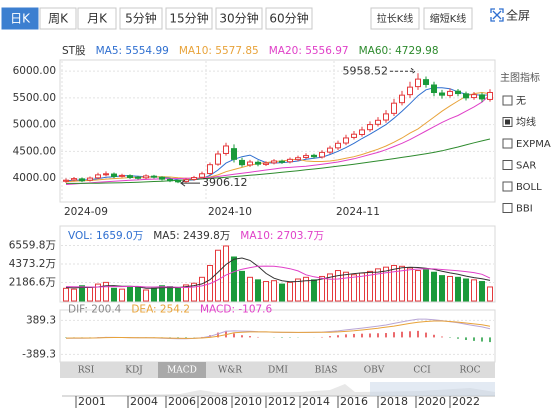  I want to click on legend-entry: DIF: 200.4, so click(95, 310).